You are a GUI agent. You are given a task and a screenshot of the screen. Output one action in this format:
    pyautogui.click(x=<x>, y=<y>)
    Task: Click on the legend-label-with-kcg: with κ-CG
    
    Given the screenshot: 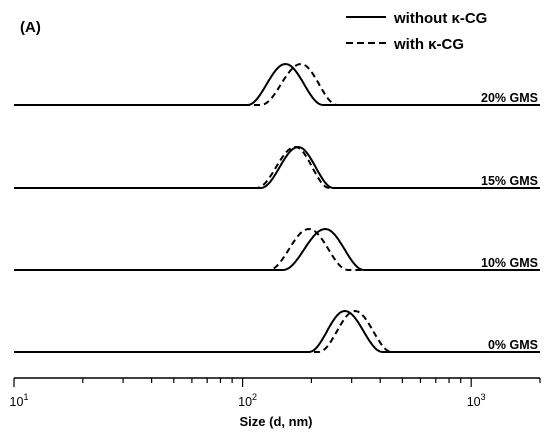 What is the action you would take?
    pyautogui.click(x=428, y=44)
    